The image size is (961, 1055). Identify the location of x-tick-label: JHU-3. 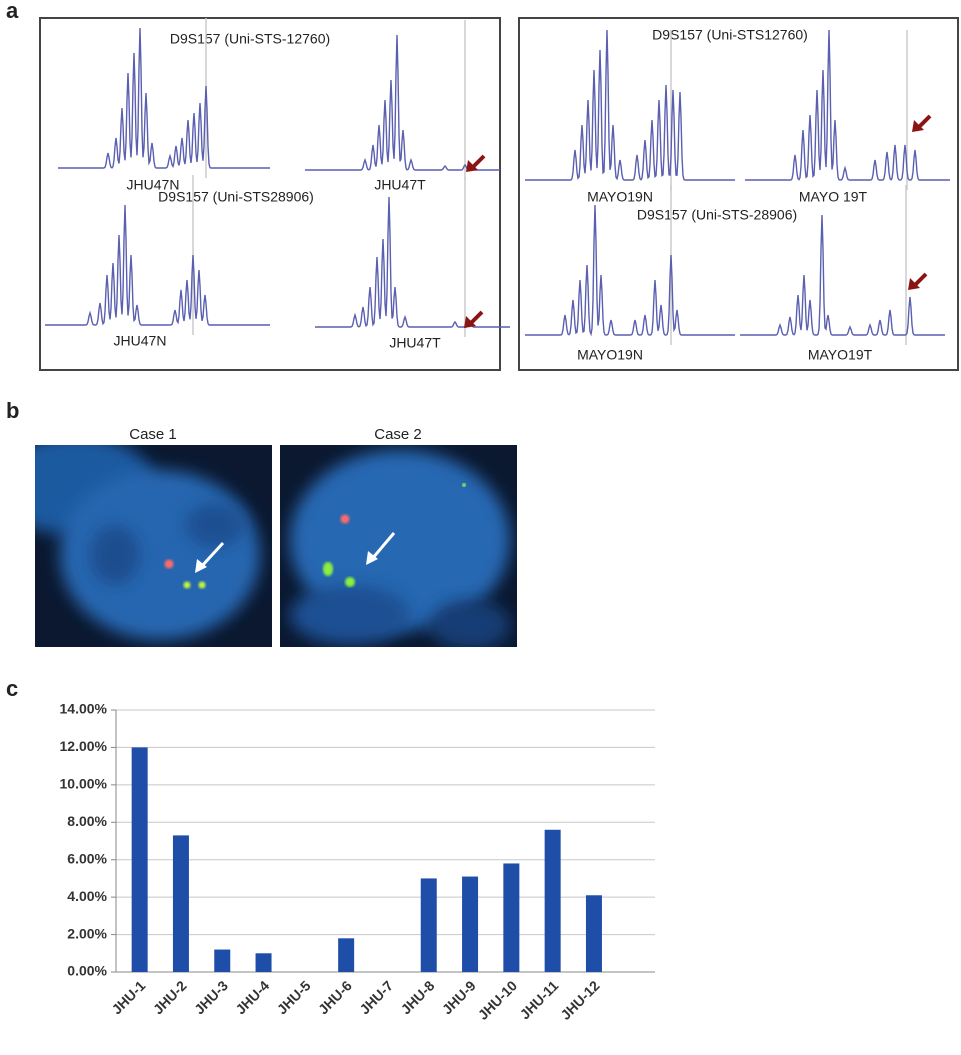
(211, 997).